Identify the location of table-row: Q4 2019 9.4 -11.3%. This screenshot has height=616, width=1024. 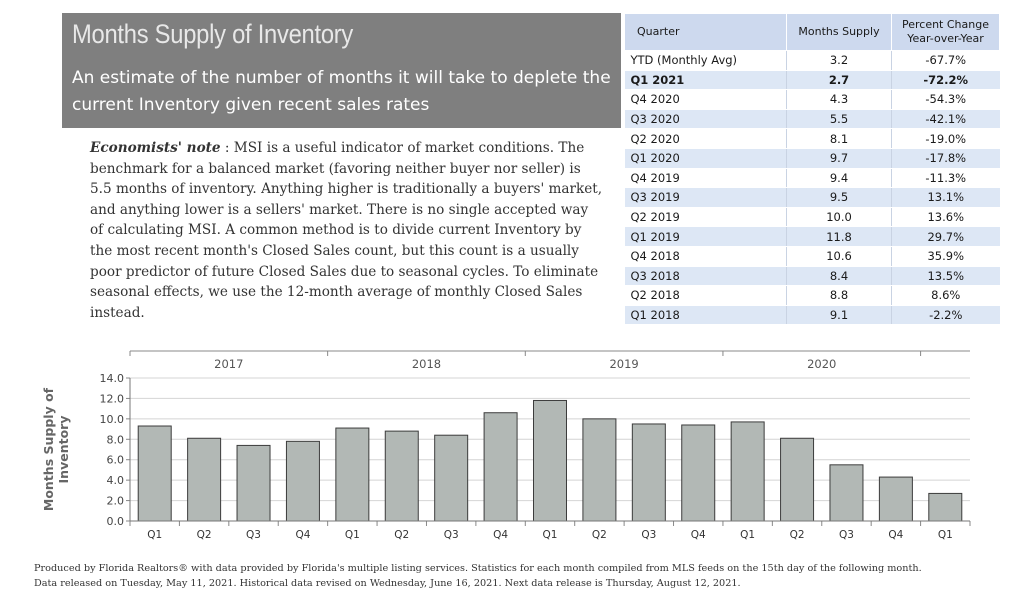
(812, 178).